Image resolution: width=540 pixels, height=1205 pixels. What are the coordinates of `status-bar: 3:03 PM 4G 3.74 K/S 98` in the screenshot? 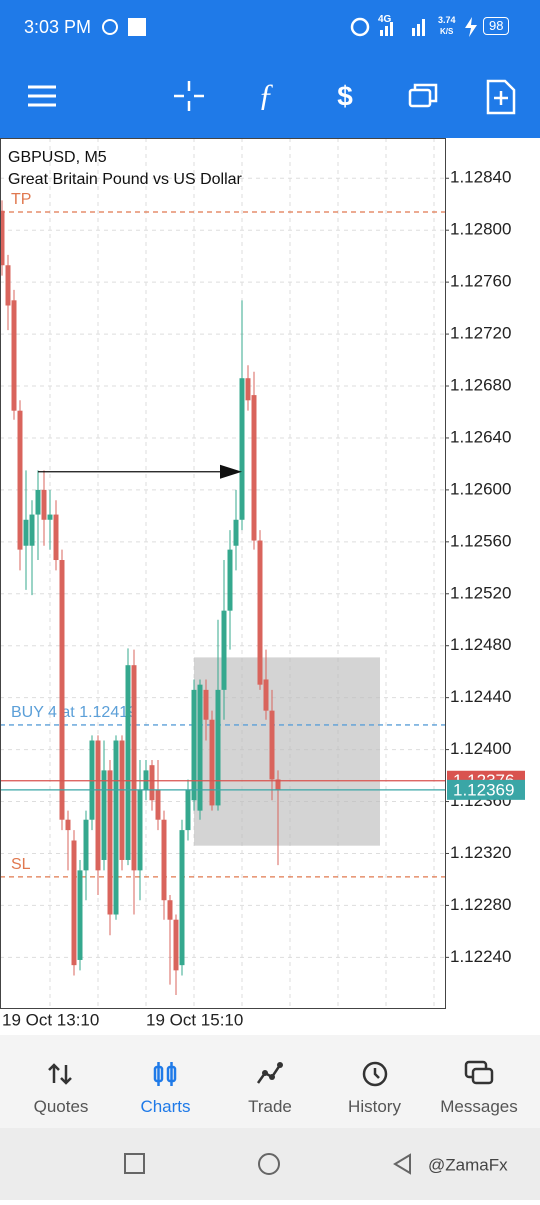 It's located at (270, 27).